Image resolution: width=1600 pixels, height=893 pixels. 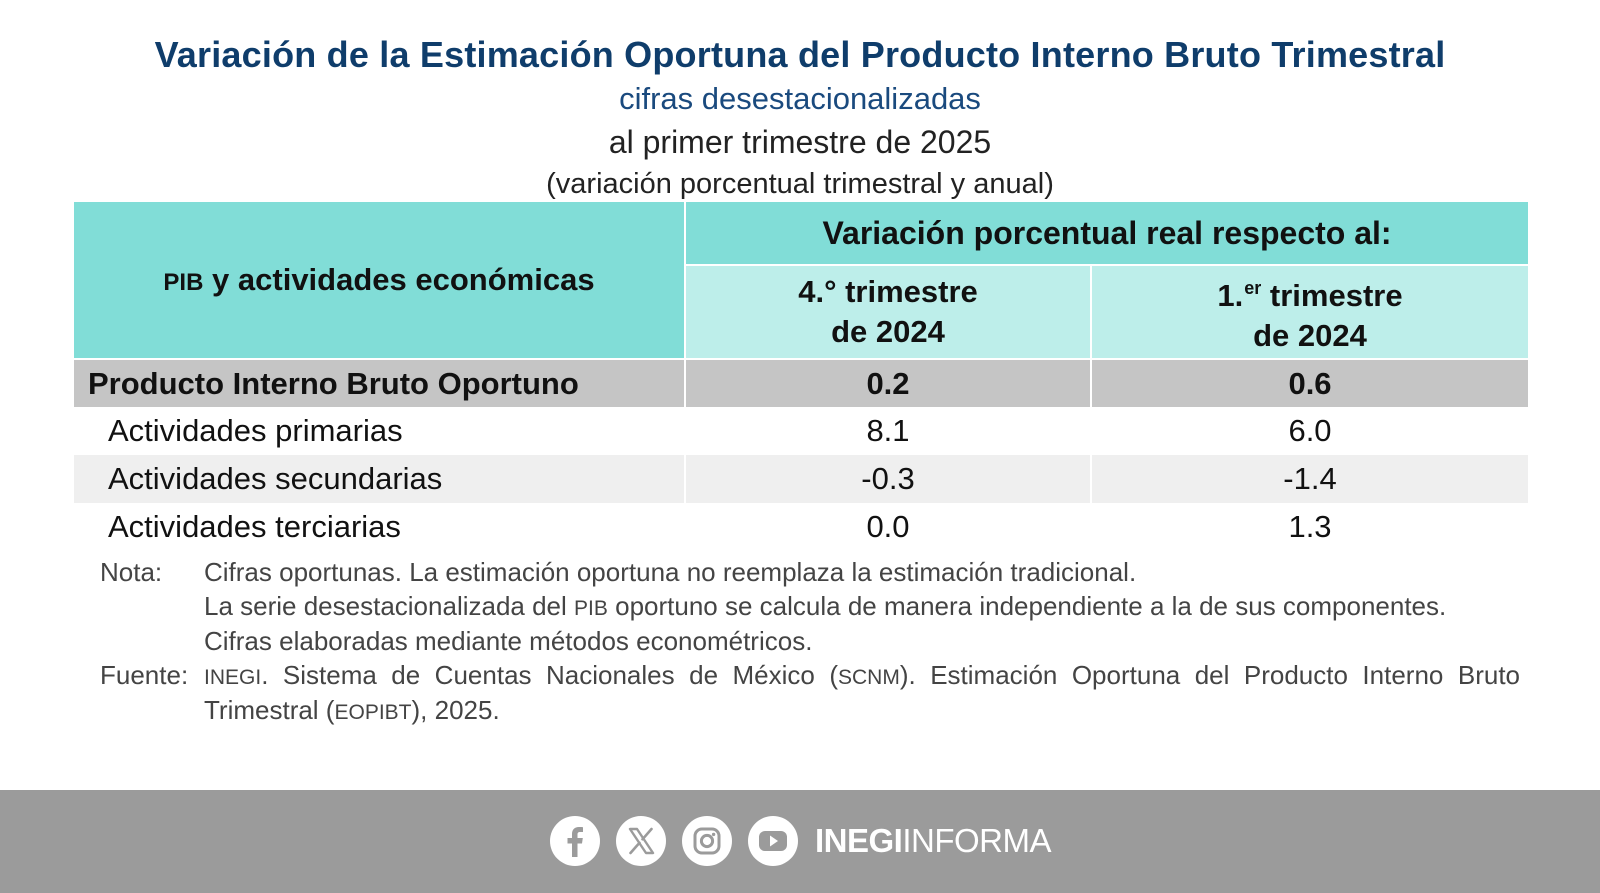 What do you see at coordinates (773, 841) in the screenshot?
I see `youtube-icon` at bounding box center [773, 841].